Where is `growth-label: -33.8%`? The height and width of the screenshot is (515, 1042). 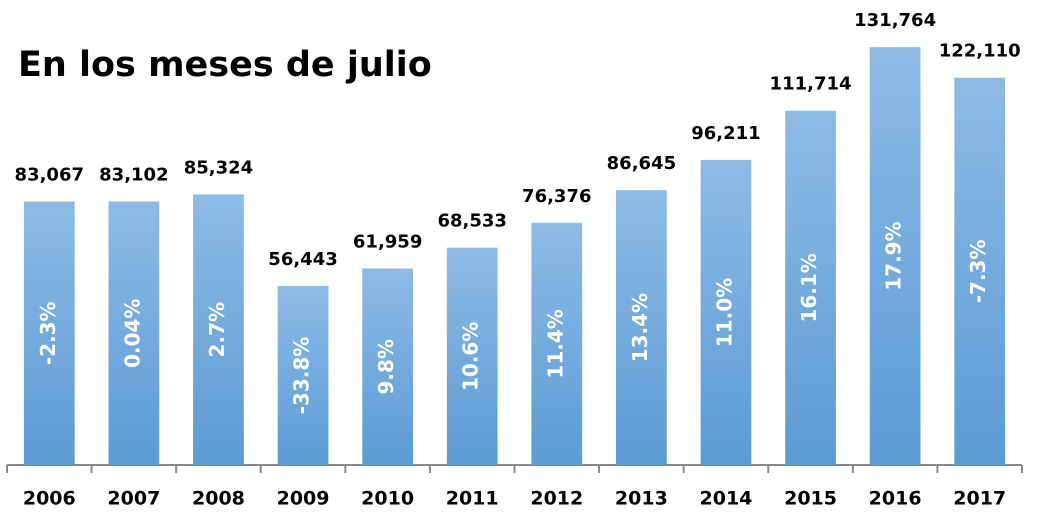 growth-label: -33.8% is located at coordinates (302, 376).